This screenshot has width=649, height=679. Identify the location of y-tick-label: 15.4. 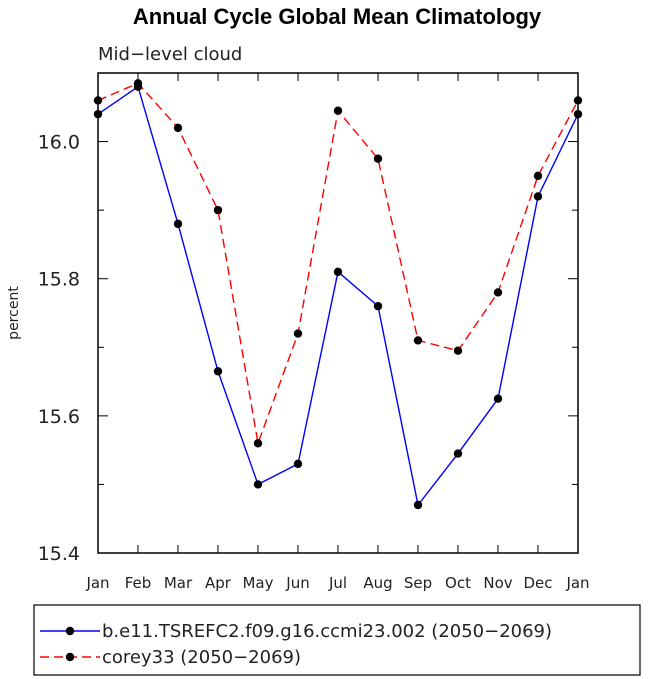
(59, 554).